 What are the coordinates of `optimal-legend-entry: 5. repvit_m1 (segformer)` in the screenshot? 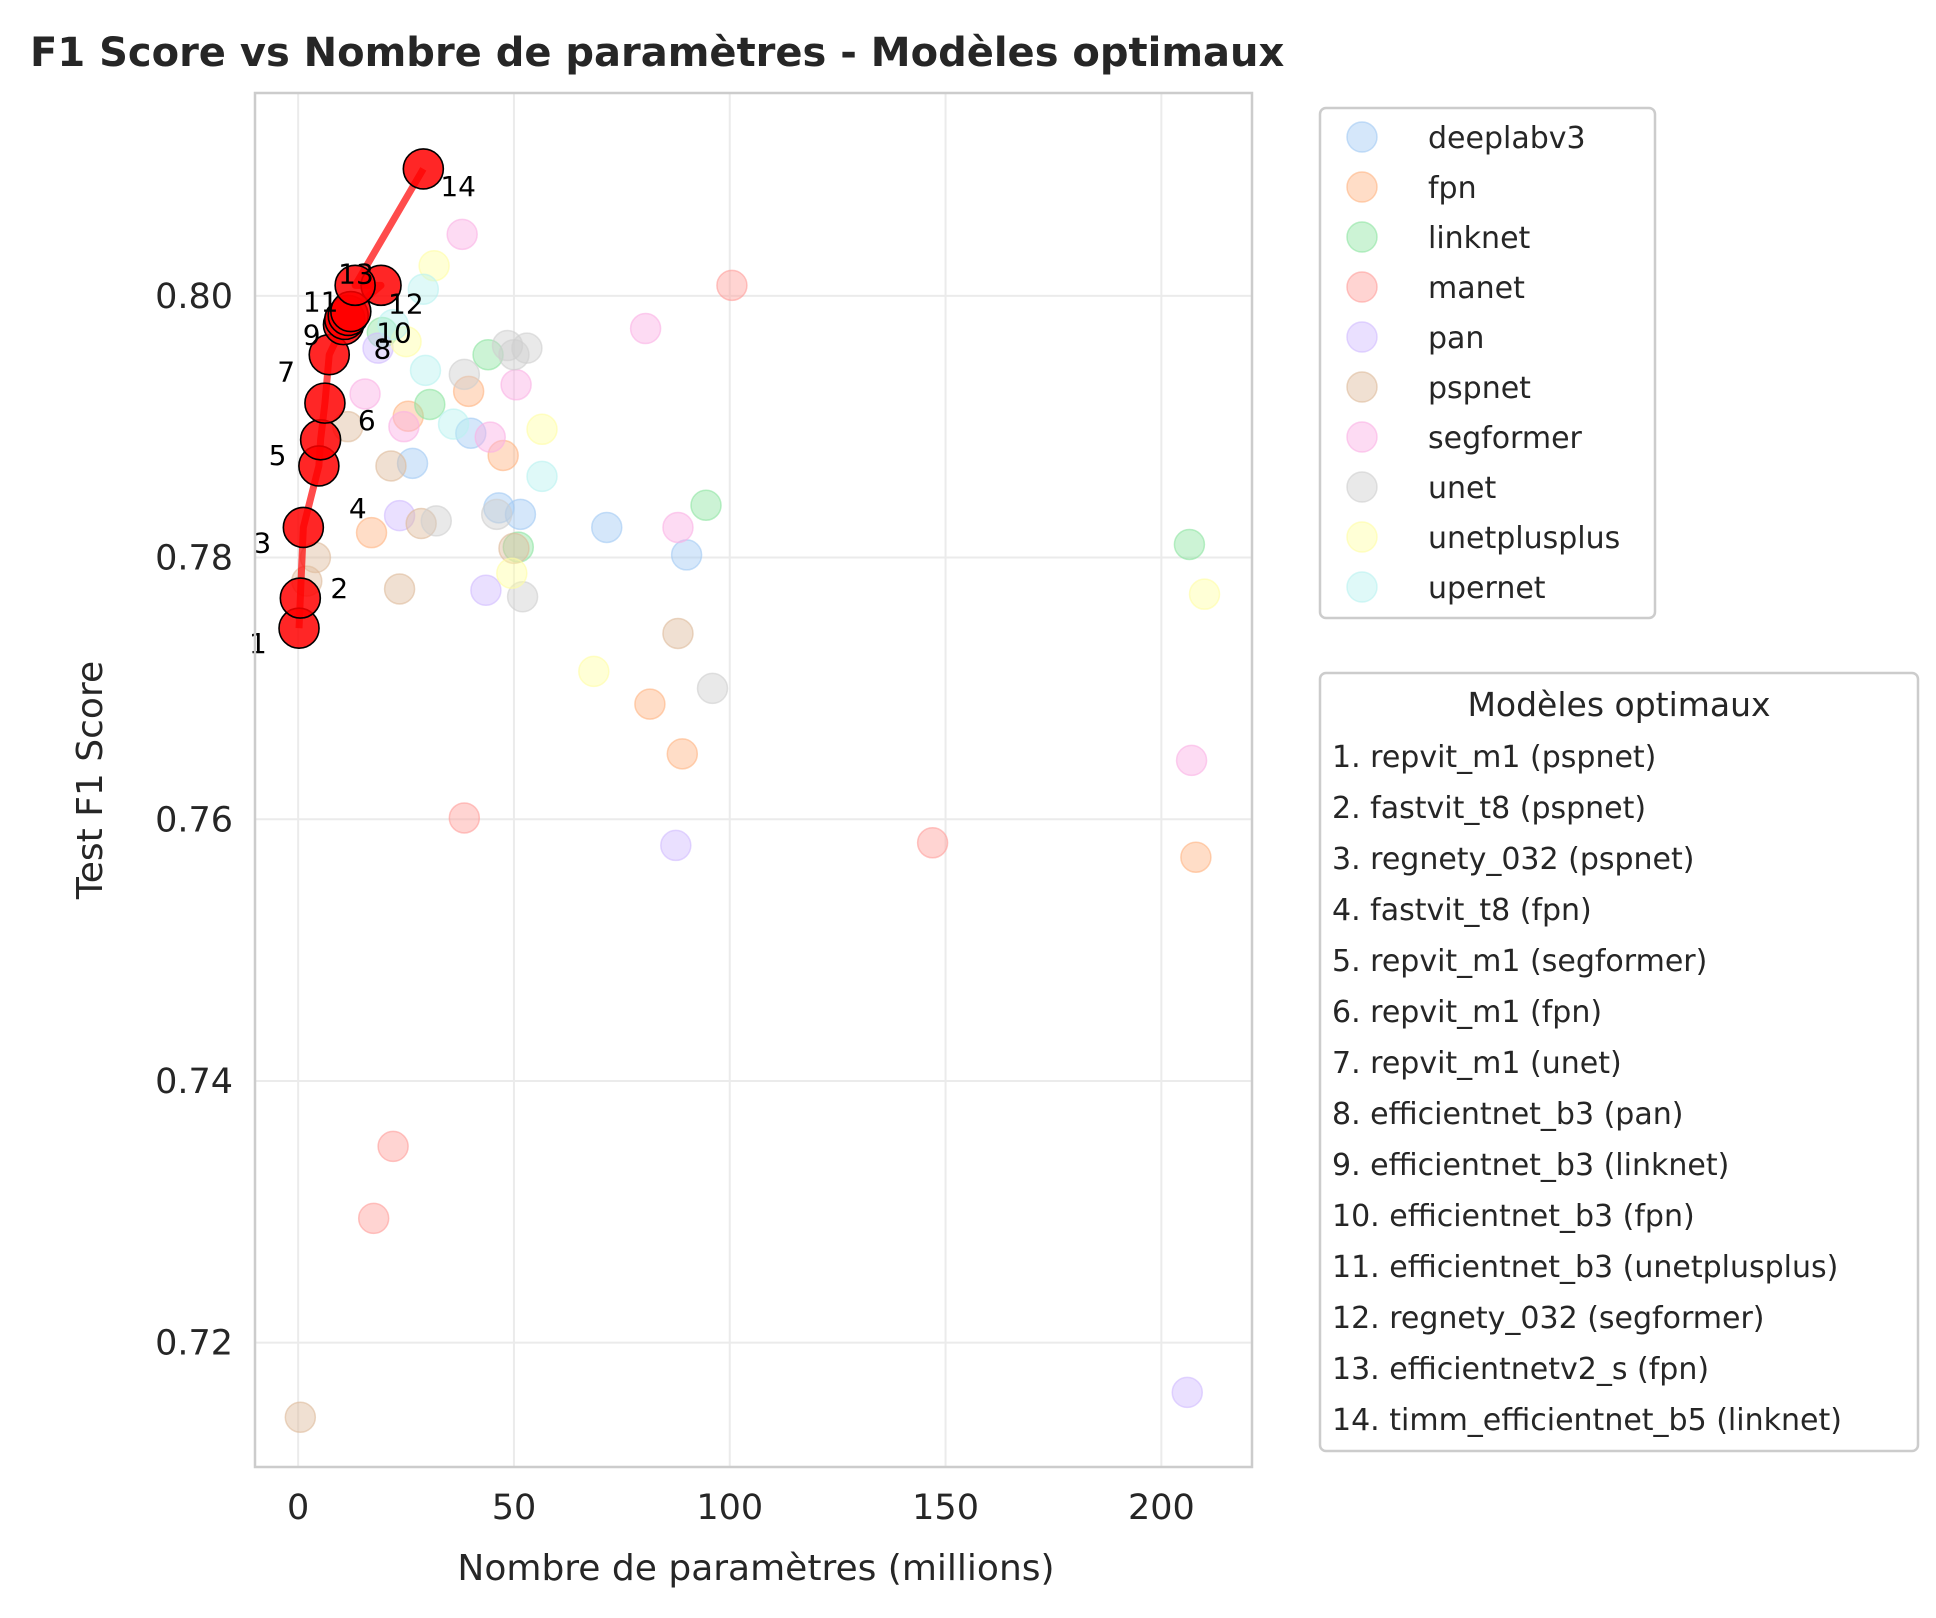 It's located at (1519, 961).